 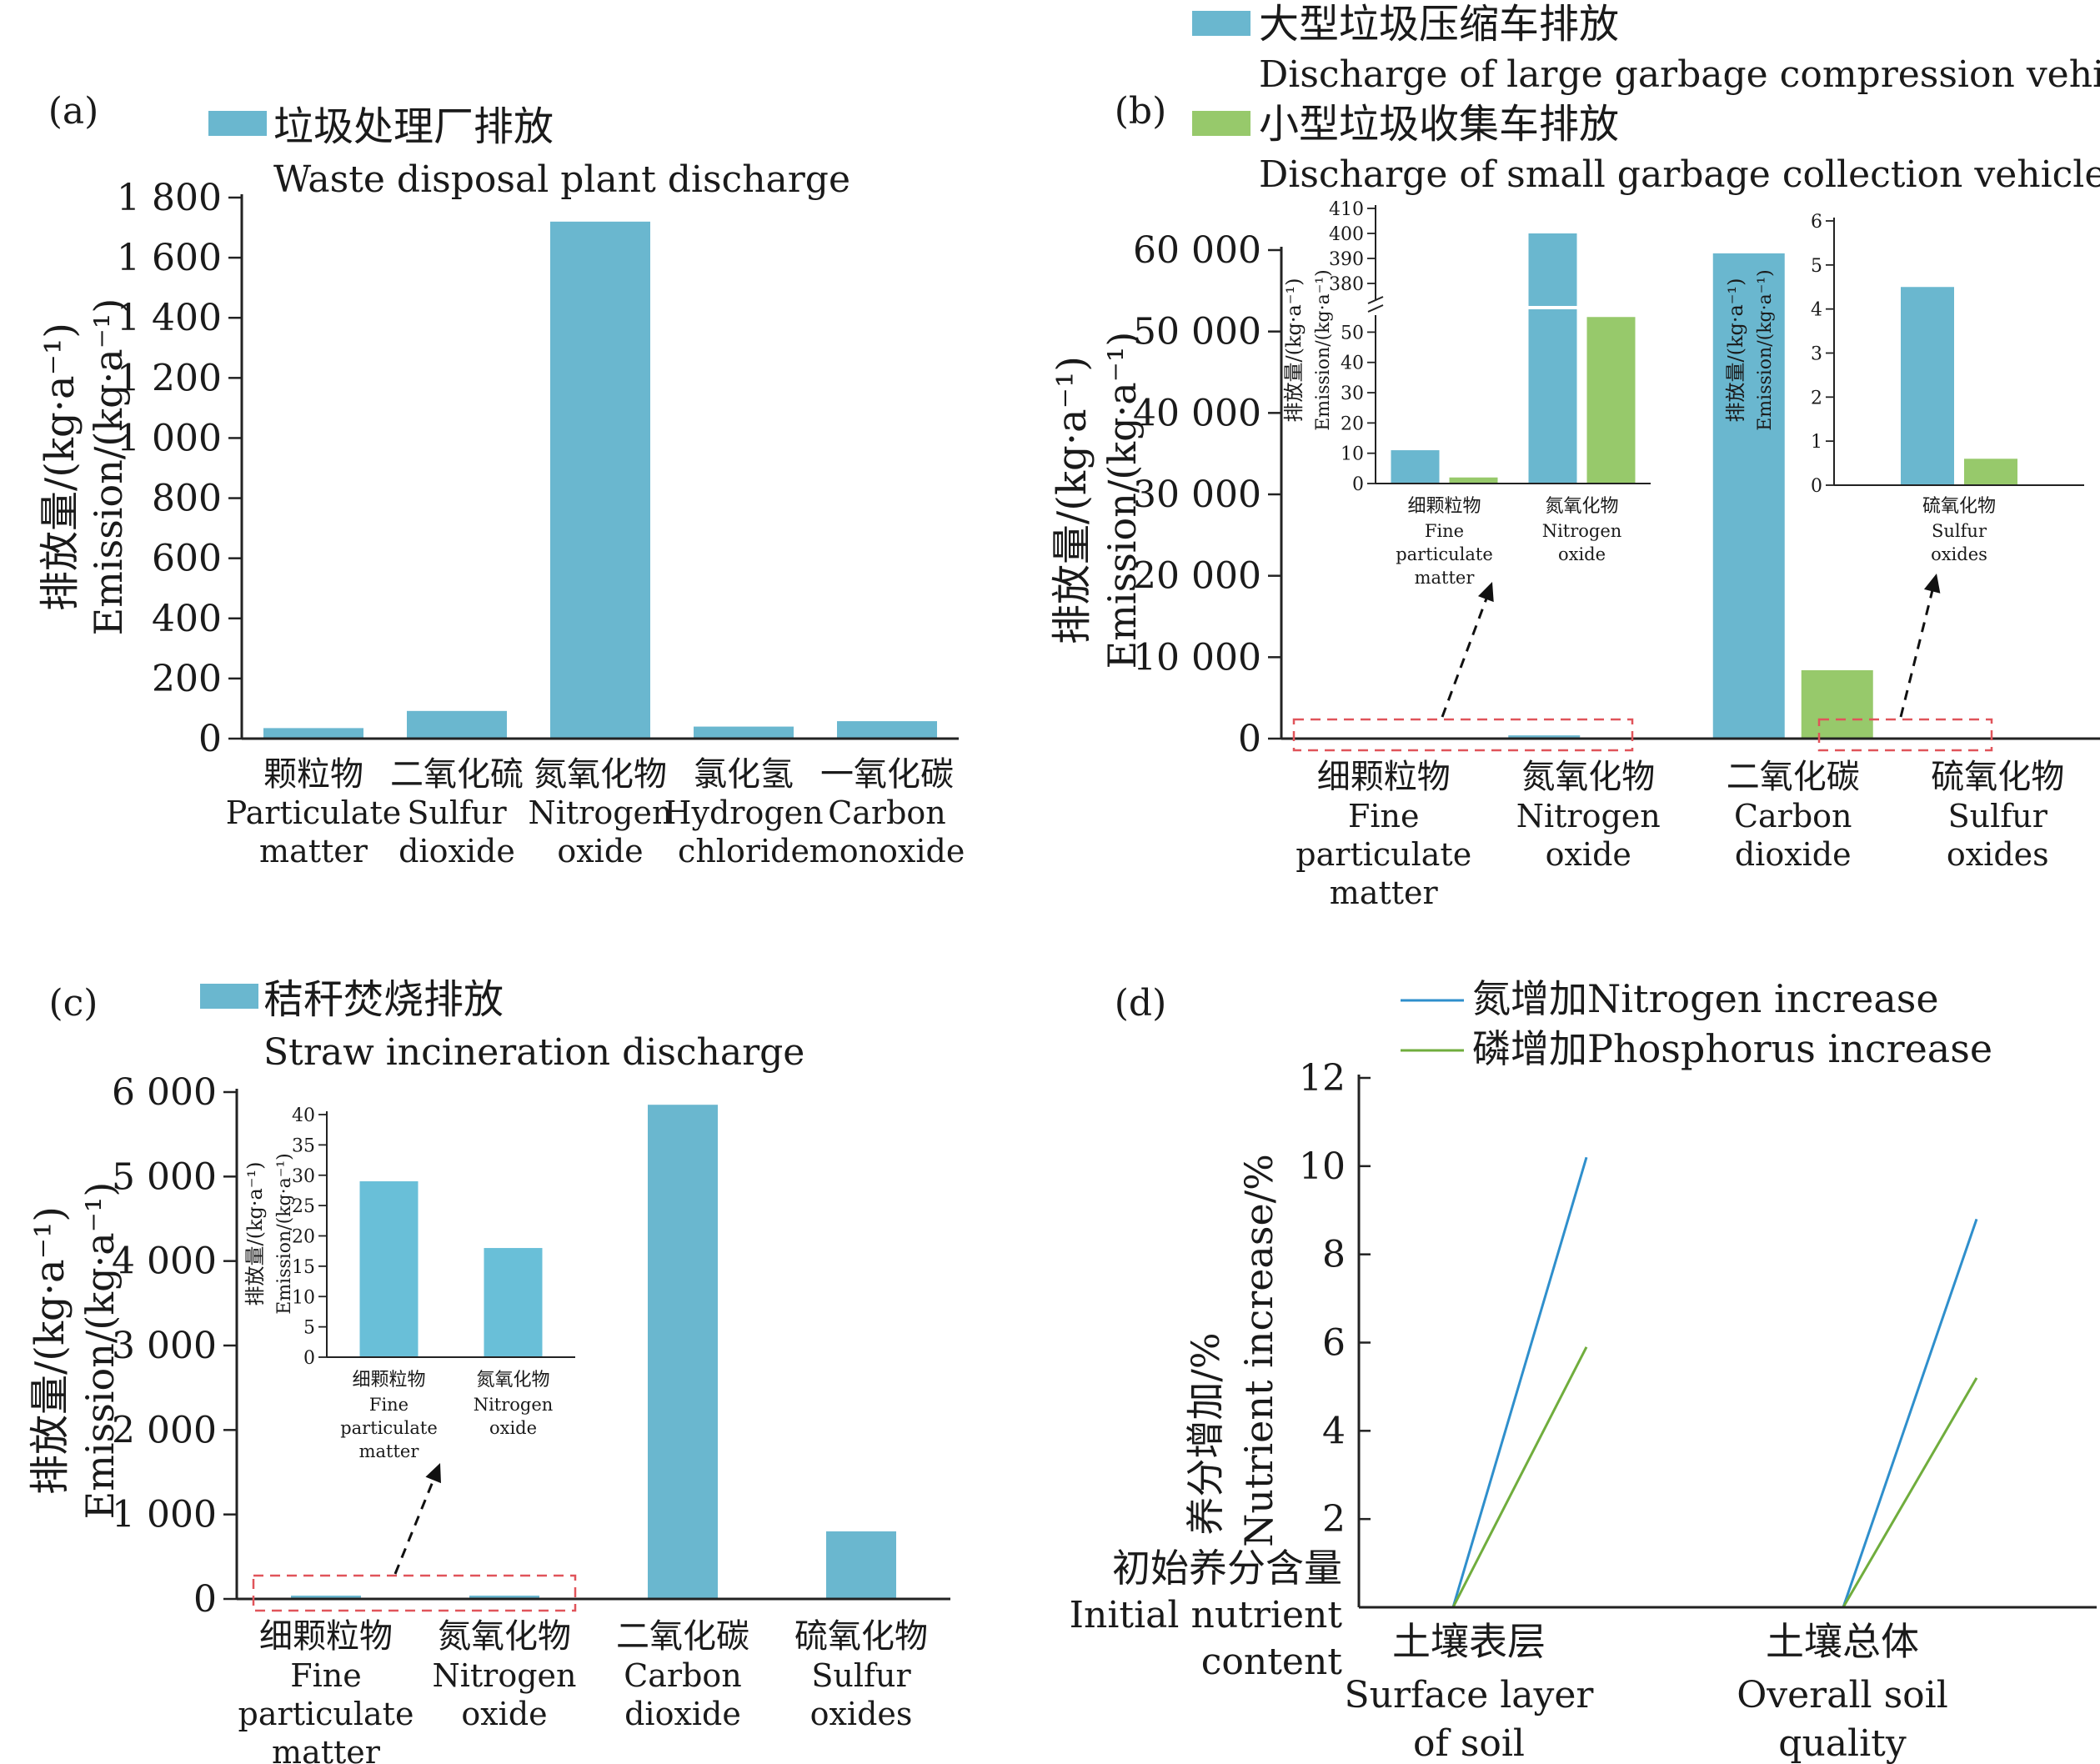 I want to click on legend-label-en: Waste disposal plant discharge, so click(x=561, y=179).